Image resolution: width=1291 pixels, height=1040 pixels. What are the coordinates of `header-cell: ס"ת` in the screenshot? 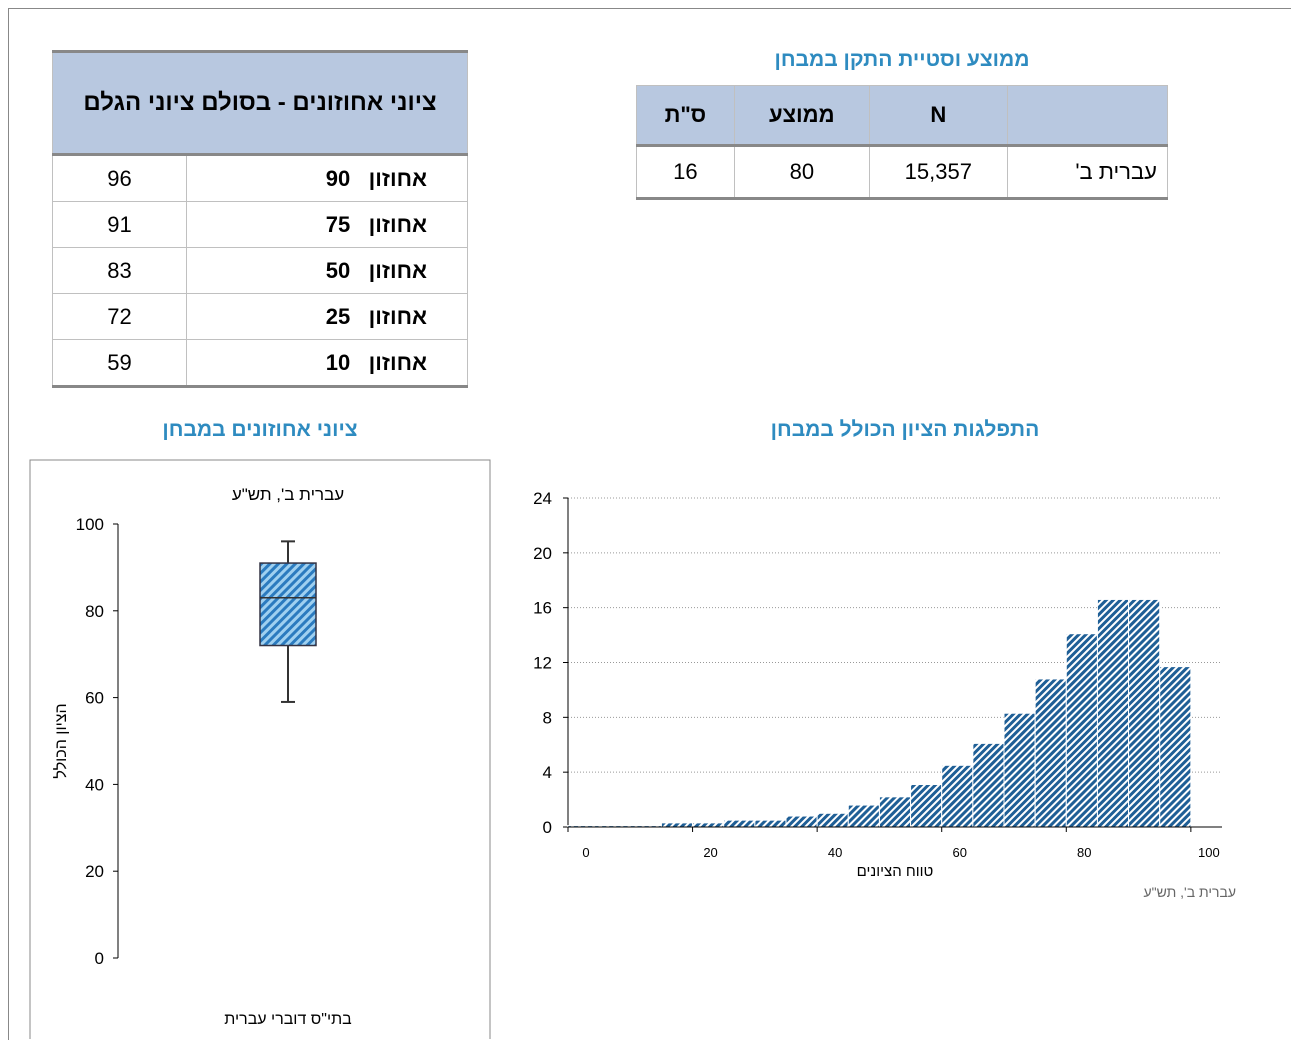 It's located at (685, 116).